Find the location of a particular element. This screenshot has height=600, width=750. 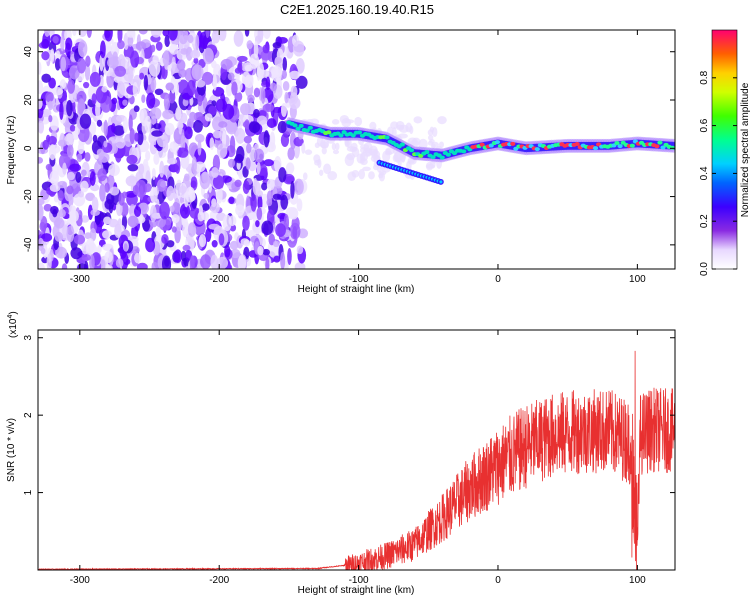

snr-x-tick-label: -300 is located at coordinates (80, 580).